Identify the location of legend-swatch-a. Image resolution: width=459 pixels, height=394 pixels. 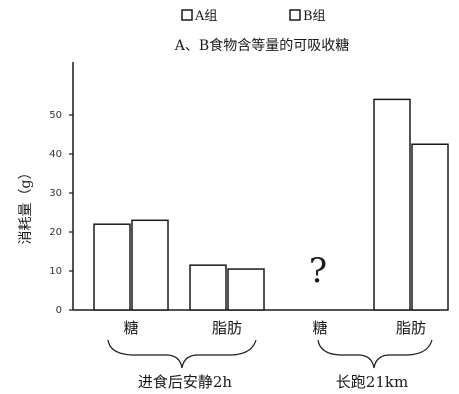
(187, 15).